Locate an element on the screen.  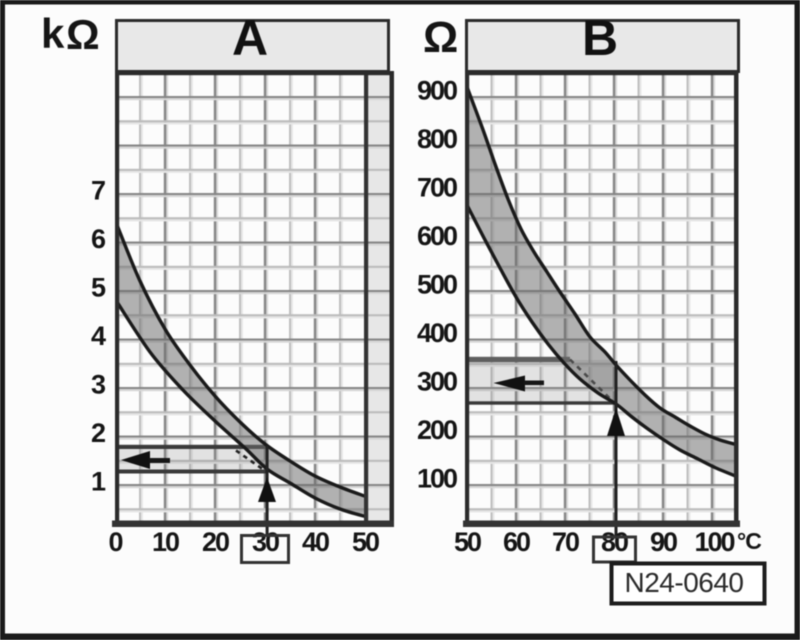
svg-text: k is located at coordinates (53, 33).